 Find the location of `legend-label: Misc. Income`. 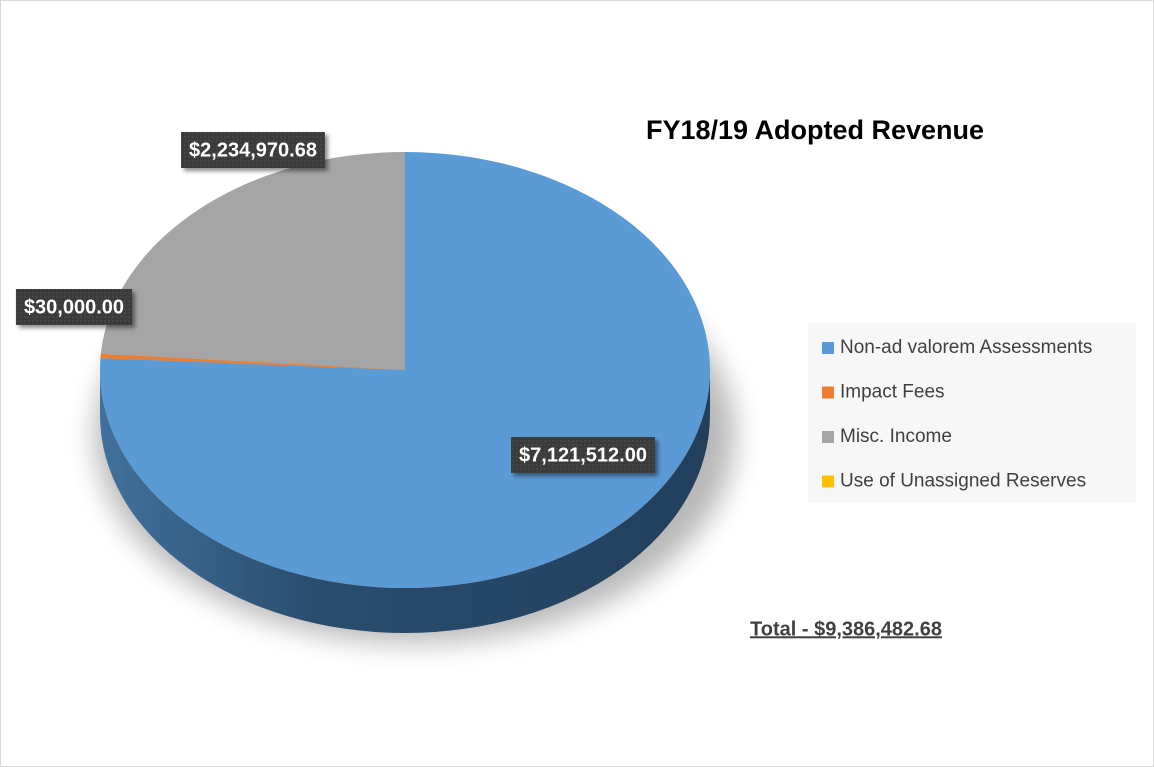

legend-label: Misc. Income is located at coordinates (896, 436).